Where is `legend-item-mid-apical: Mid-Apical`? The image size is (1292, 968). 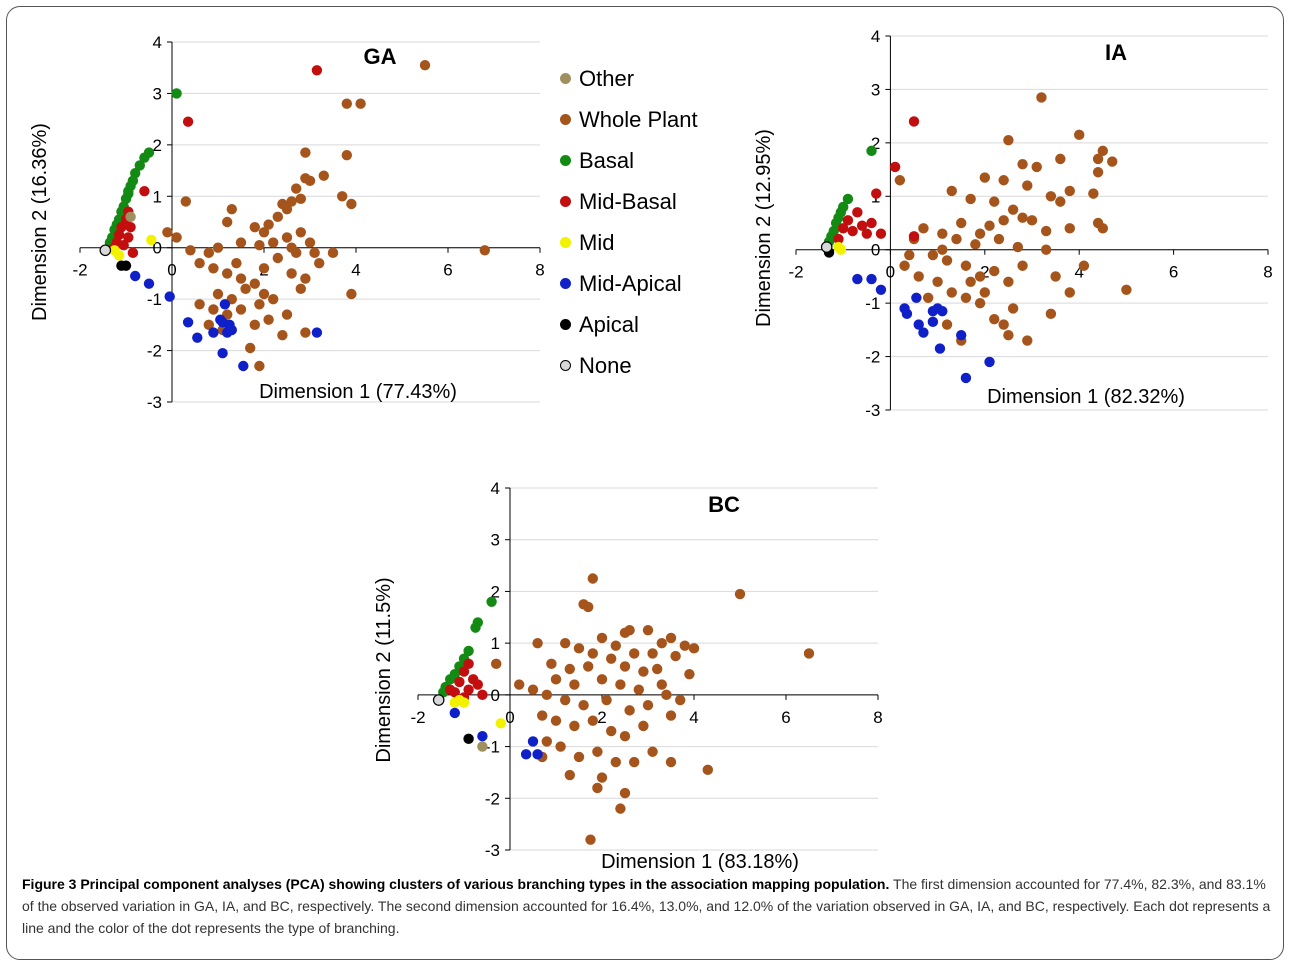 legend-item-mid-apical: Mid-Apical is located at coordinates (629, 283).